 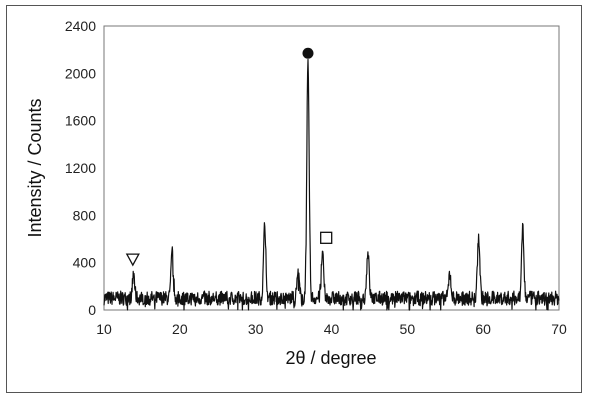 I want to click on y-tick-label: 0, so click(x=92, y=310).